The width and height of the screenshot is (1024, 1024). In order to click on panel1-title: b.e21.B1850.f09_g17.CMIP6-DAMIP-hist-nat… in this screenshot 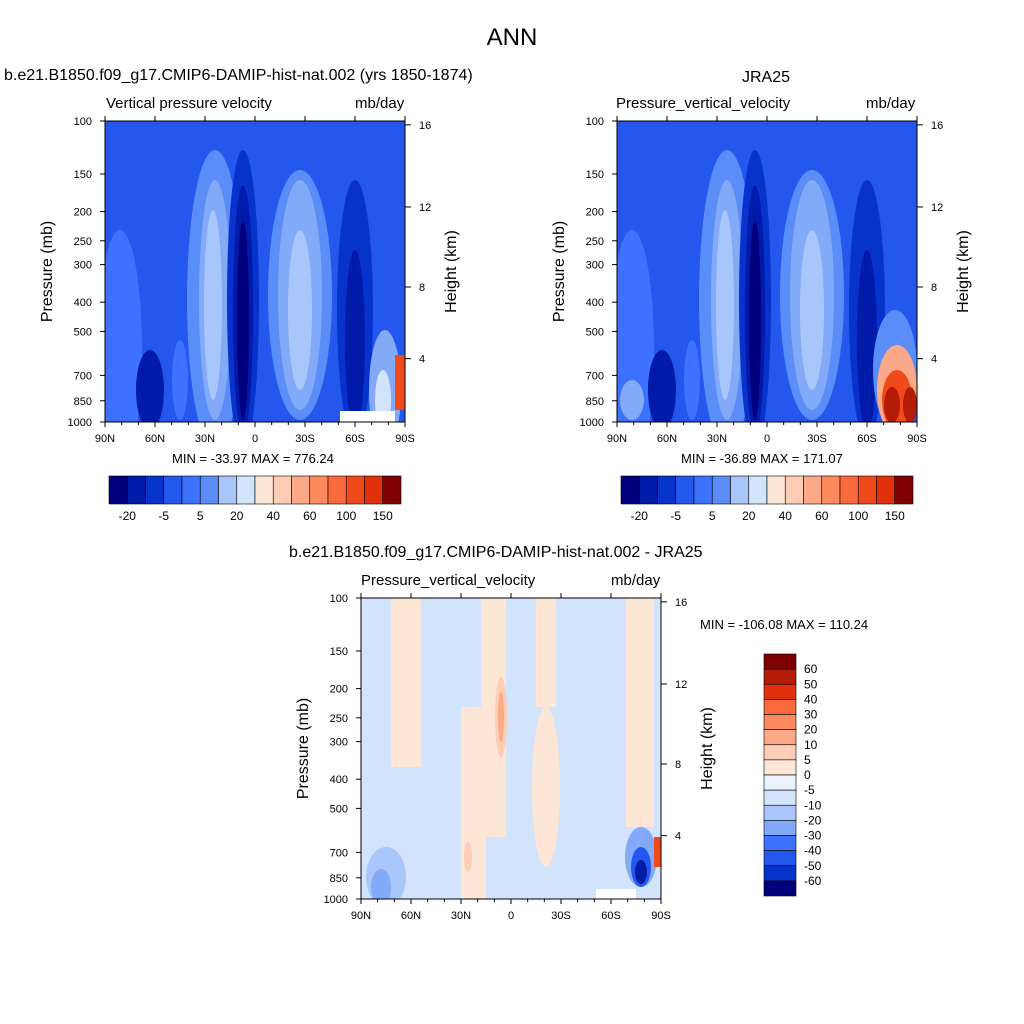, I will do `click(238, 75)`.